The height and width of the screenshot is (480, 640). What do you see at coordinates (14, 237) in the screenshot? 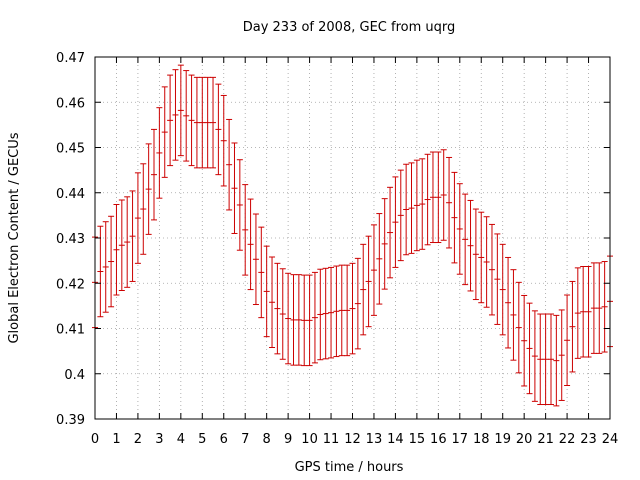
I see `y-axis-label: Global Electron Content / GECUs` at bounding box center [14, 237].